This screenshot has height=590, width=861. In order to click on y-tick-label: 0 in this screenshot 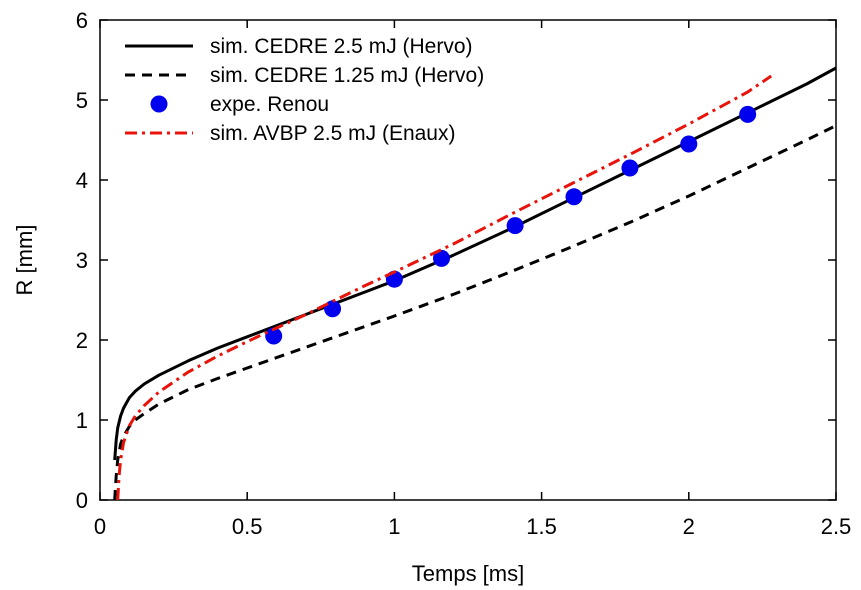, I will do `click(82, 500)`.